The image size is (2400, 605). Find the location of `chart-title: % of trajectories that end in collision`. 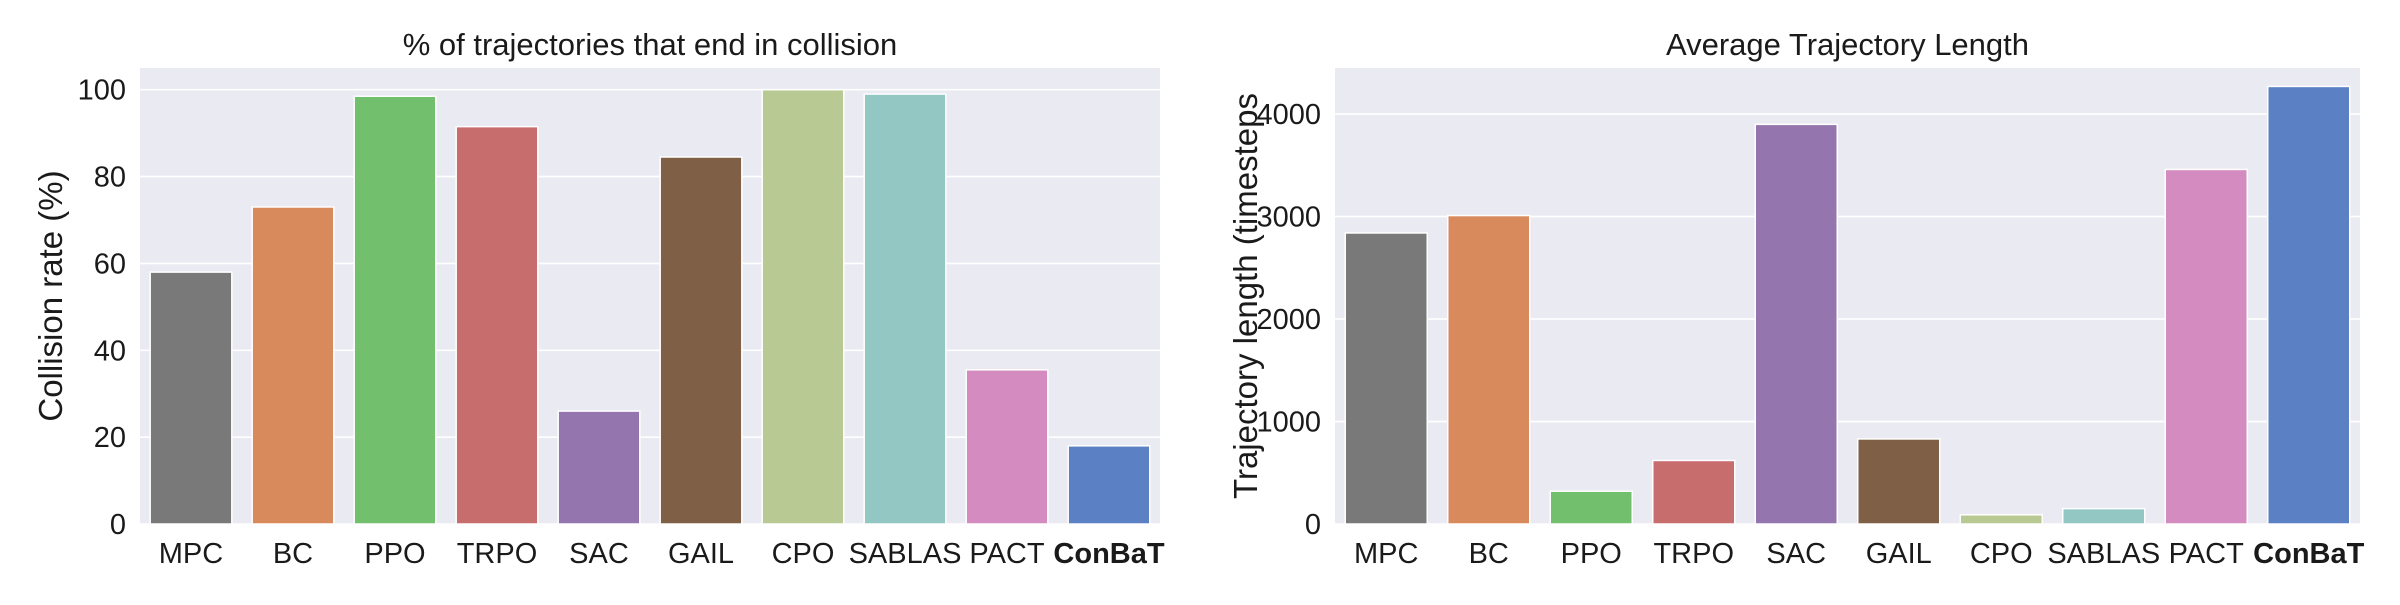

chart-title: % of trajectories that end in collision is located at coordinates (650, 44).